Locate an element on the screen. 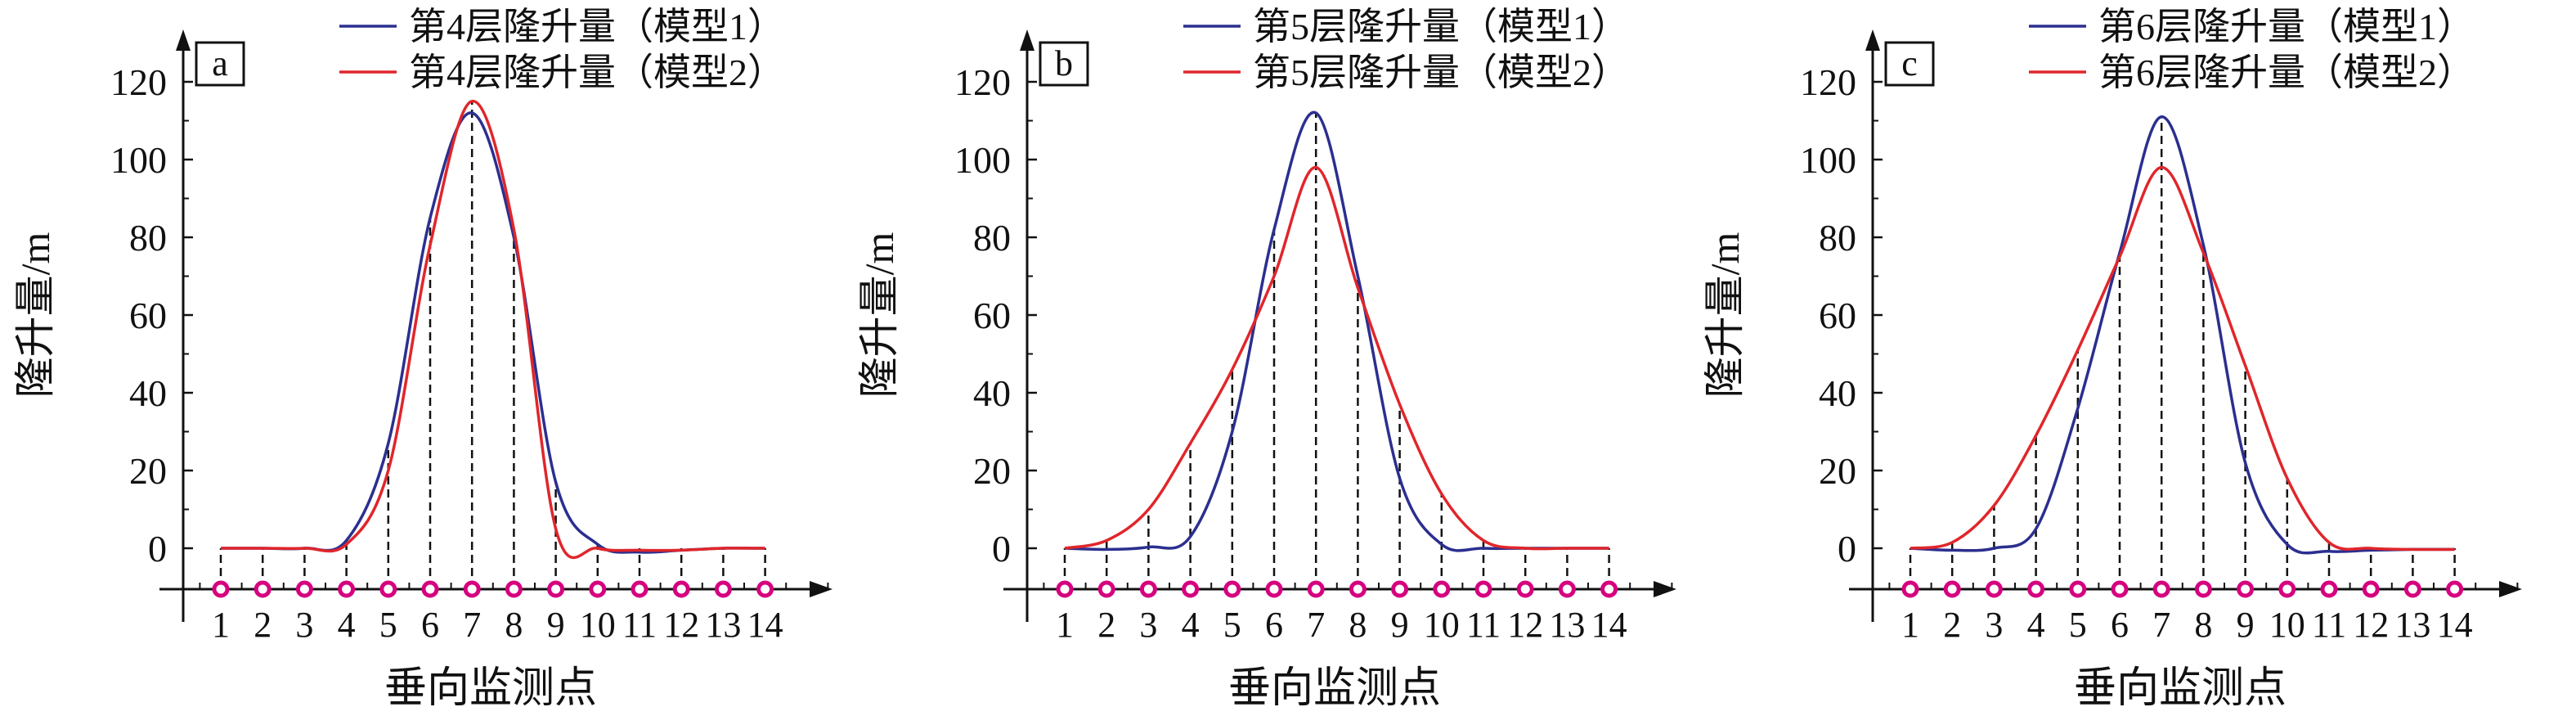 This screenshot has height=716, width=2576. panel-label: a is located at coordinates (220, 63).